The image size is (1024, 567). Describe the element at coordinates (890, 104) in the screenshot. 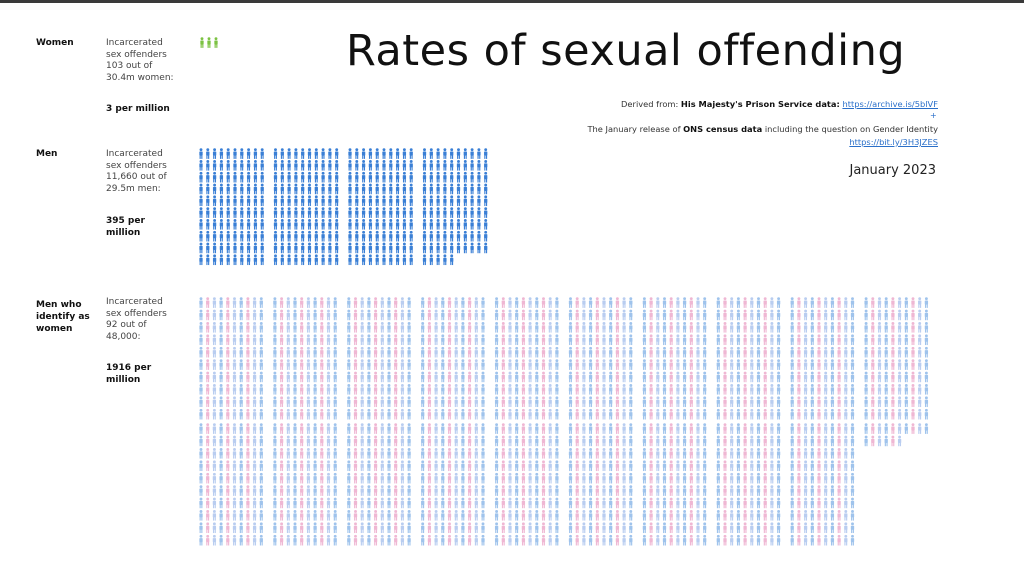

I see `source-1-link: https://archive.is/5blVF` at that location.